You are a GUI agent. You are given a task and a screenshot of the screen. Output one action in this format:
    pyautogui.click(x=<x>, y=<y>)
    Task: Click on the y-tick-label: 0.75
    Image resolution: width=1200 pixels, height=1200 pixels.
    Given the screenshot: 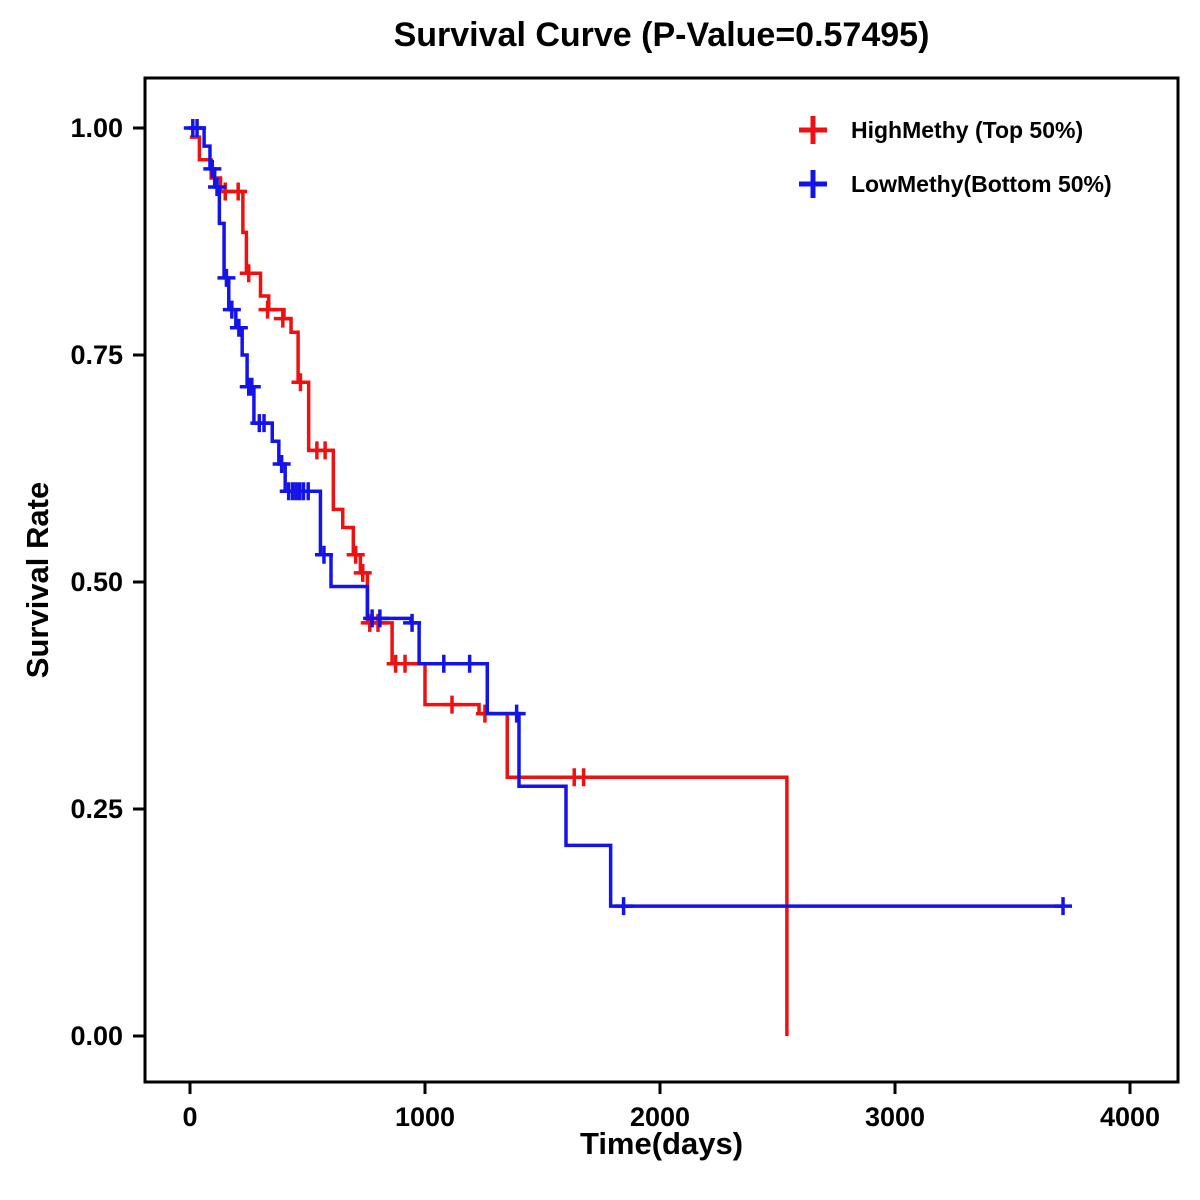 What is the action you would take?
    pyautogui.click(x=96, y=355)
    